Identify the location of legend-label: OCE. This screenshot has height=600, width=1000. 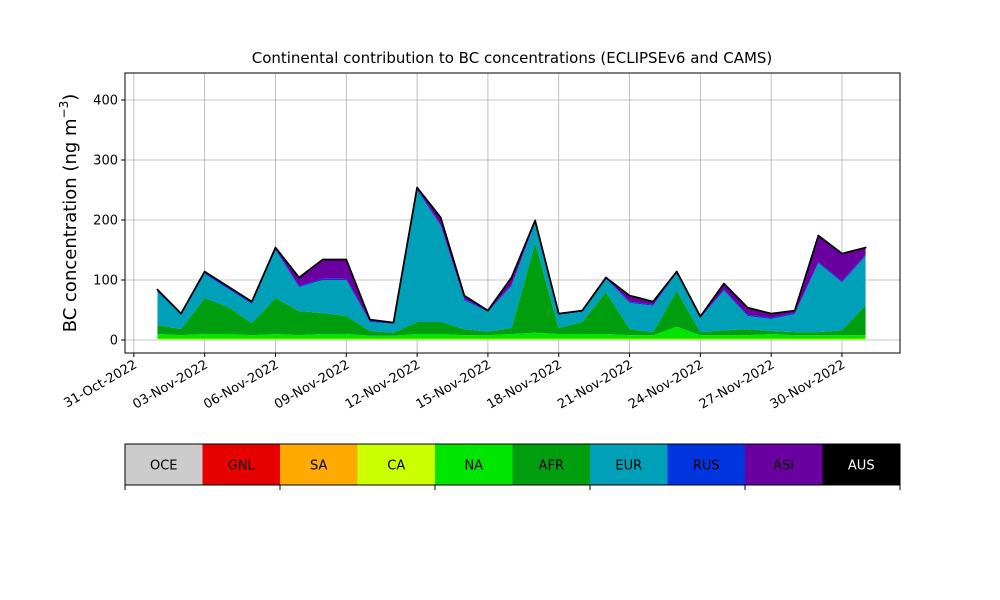
(164, 466).